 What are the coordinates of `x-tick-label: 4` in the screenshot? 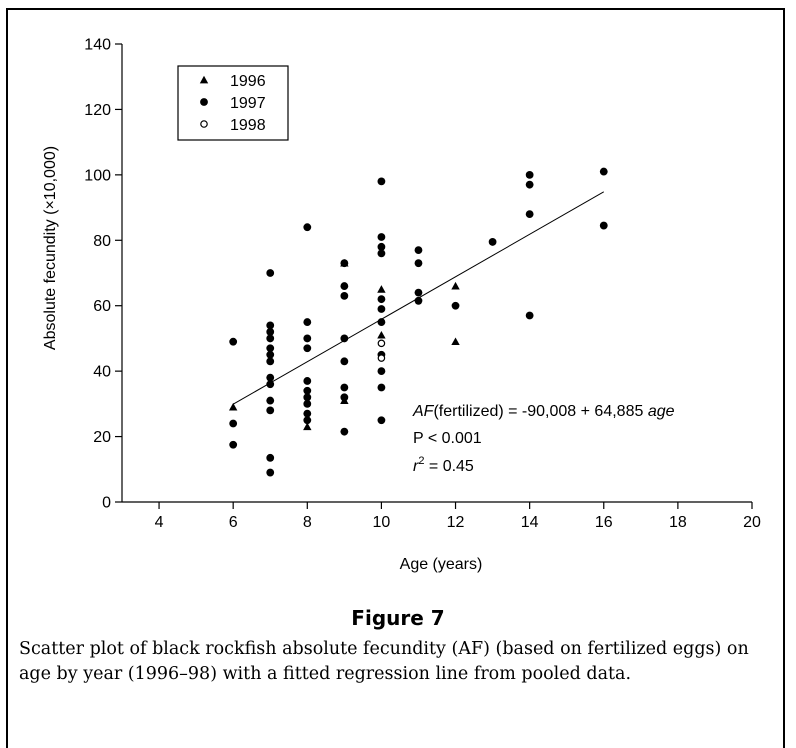 It's located at (159, 522).